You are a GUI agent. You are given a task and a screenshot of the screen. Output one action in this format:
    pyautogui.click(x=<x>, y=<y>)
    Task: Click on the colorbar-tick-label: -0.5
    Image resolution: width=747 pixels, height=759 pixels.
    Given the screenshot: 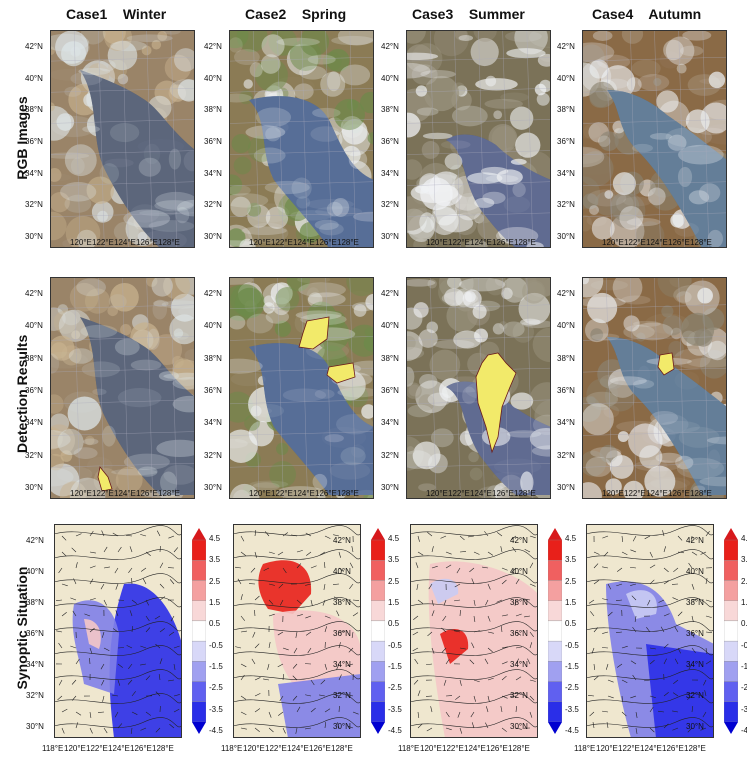 What is the action you would take?
    pyautogui.click(x=395, y=645)
    